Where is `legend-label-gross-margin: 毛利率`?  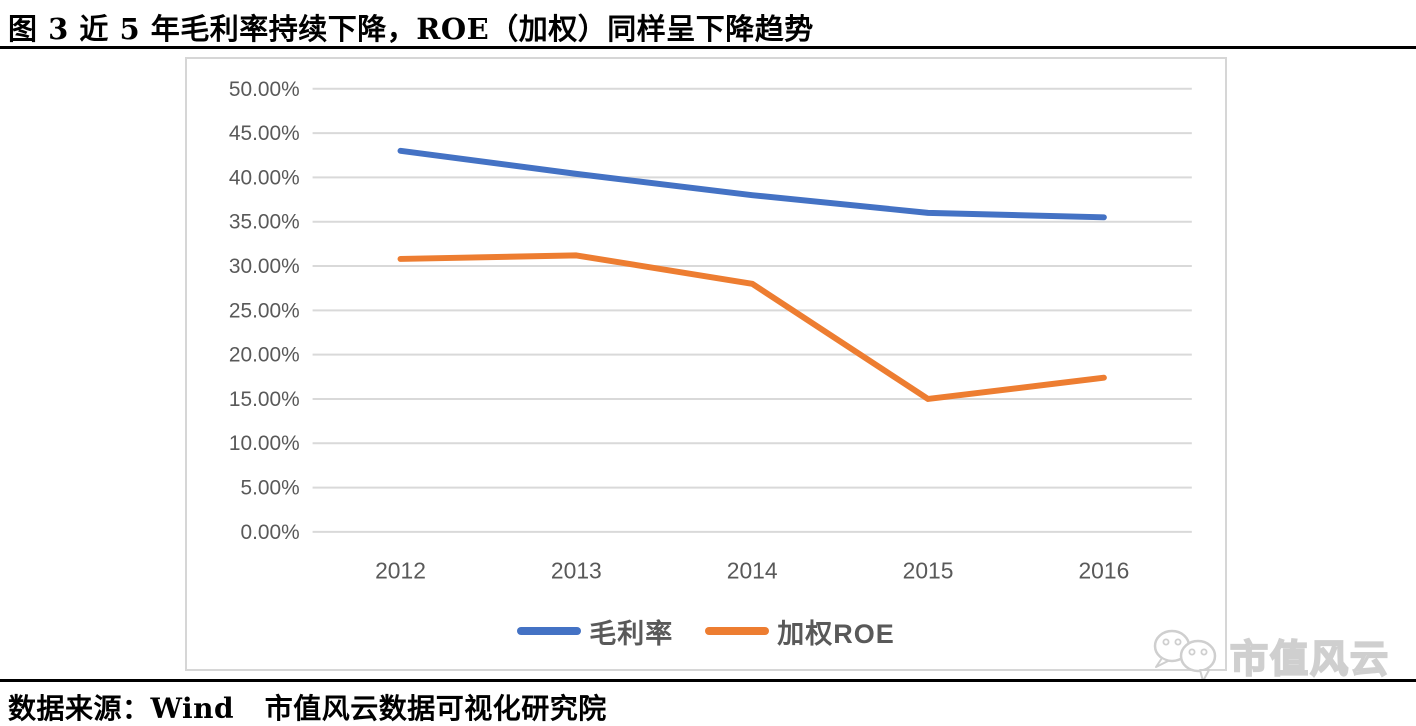 legend-label-gross-margin: 毛利率 is located at coordinates (631, 633).